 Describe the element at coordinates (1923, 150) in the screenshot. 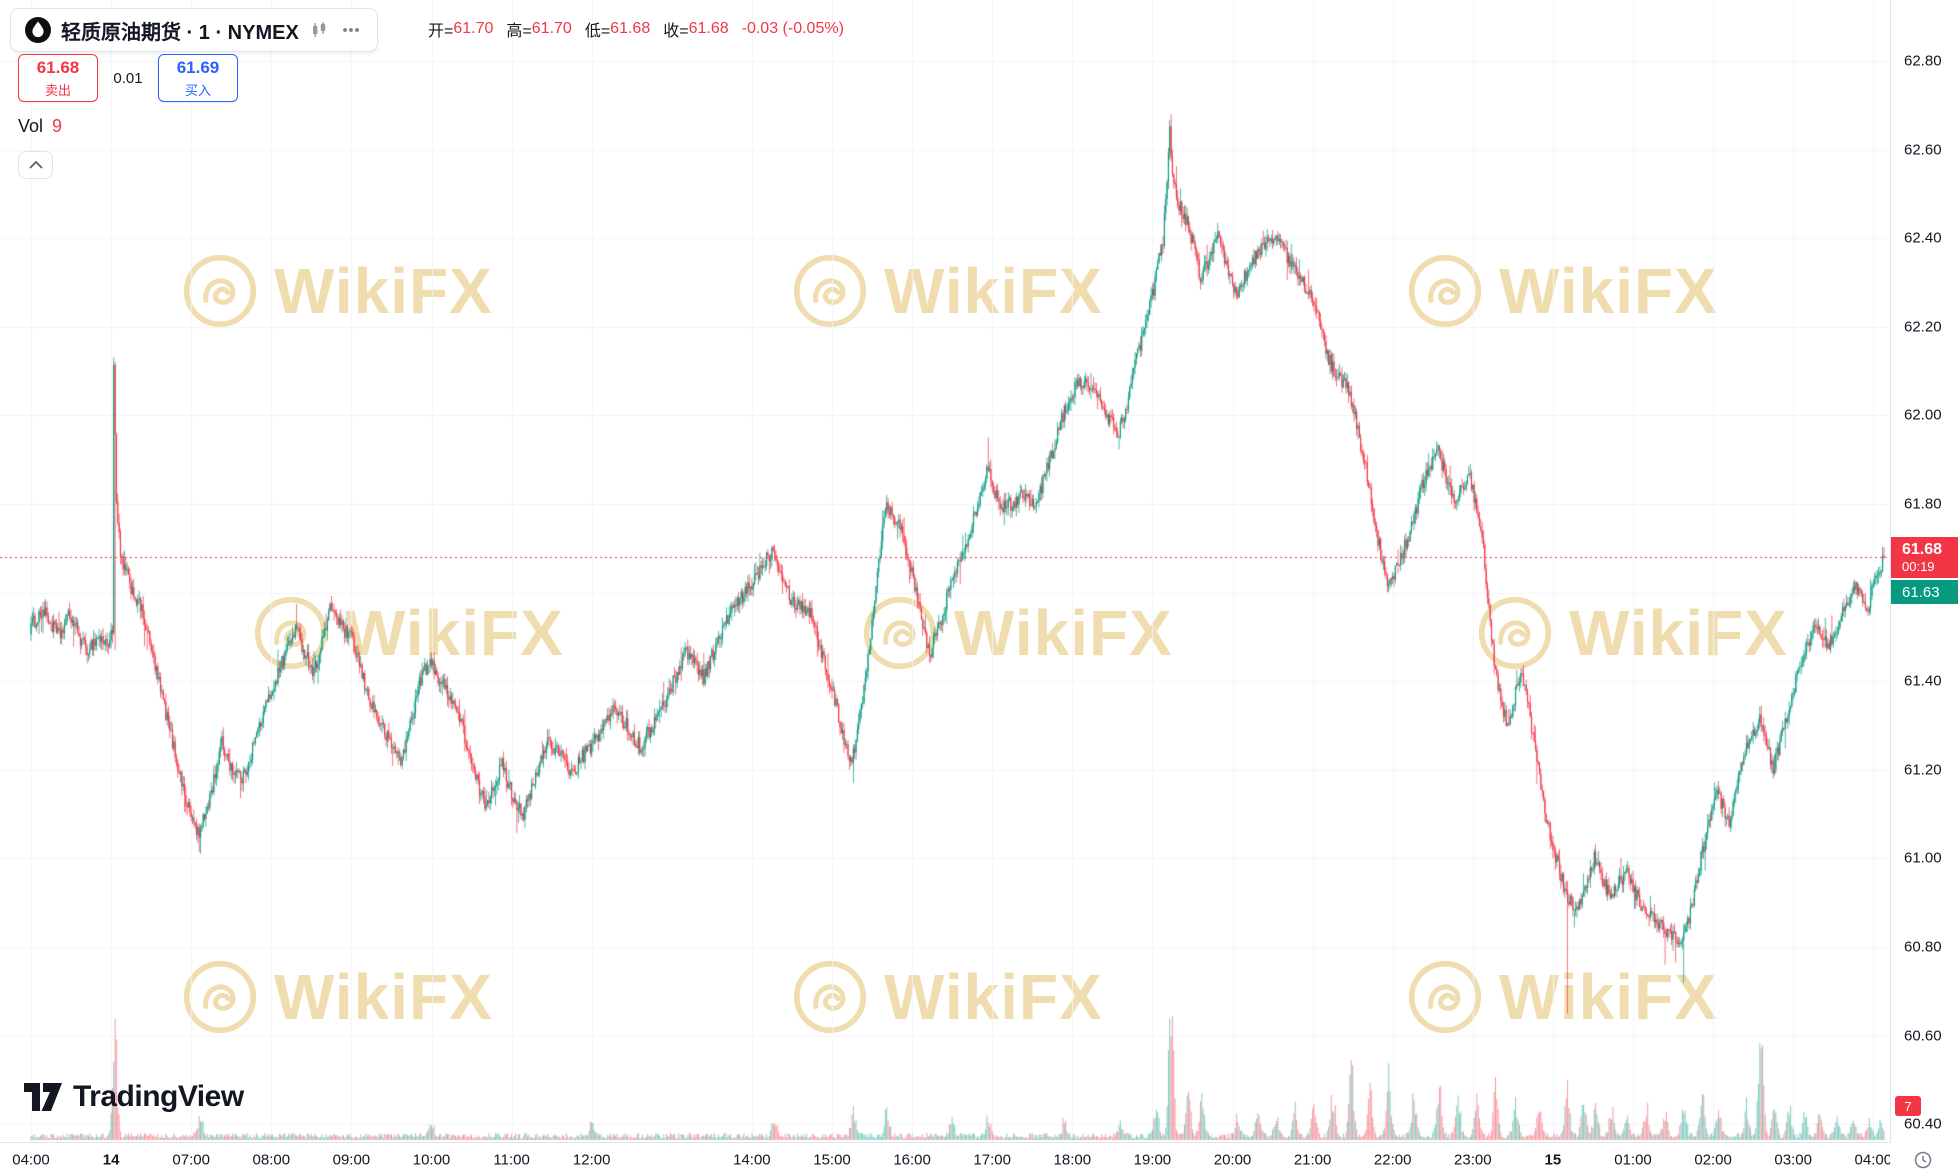

I see `price-axis-label: 62.60` at that location.